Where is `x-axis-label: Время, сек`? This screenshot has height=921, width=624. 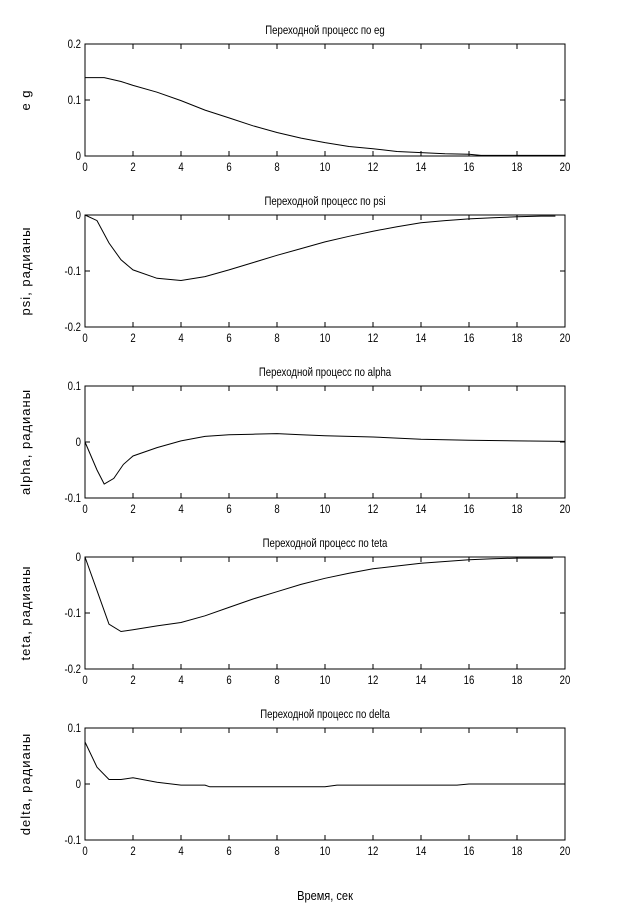
x-axis-label: Время, сек is located at coordinates (325, 895).